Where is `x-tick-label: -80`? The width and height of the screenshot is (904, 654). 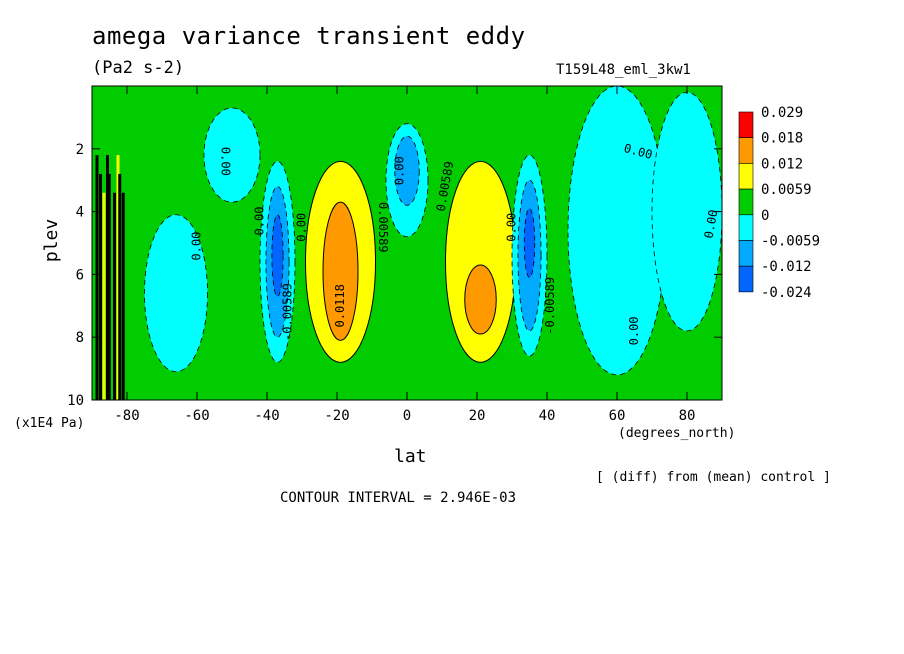 x-tick-label: -80 is located at coordinates (126, 416).